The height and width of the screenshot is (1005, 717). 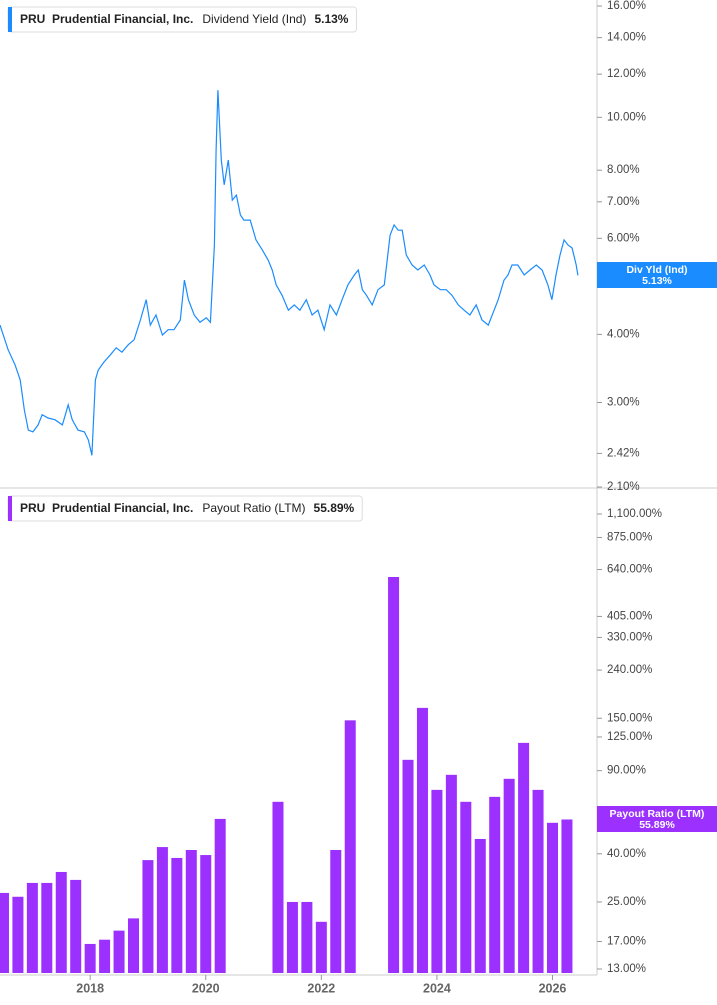 What do you see at coordinates (626, 902) in the screenshot?
I see `y-tick-label: 25.00%` at bounding box center [626, 902].